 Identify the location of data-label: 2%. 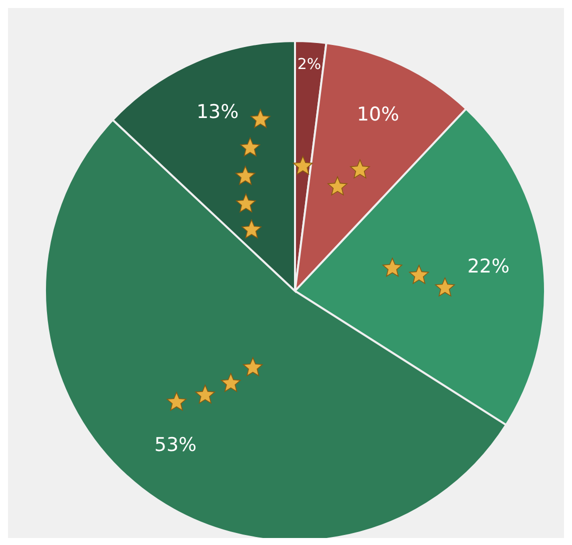
(309, 63).